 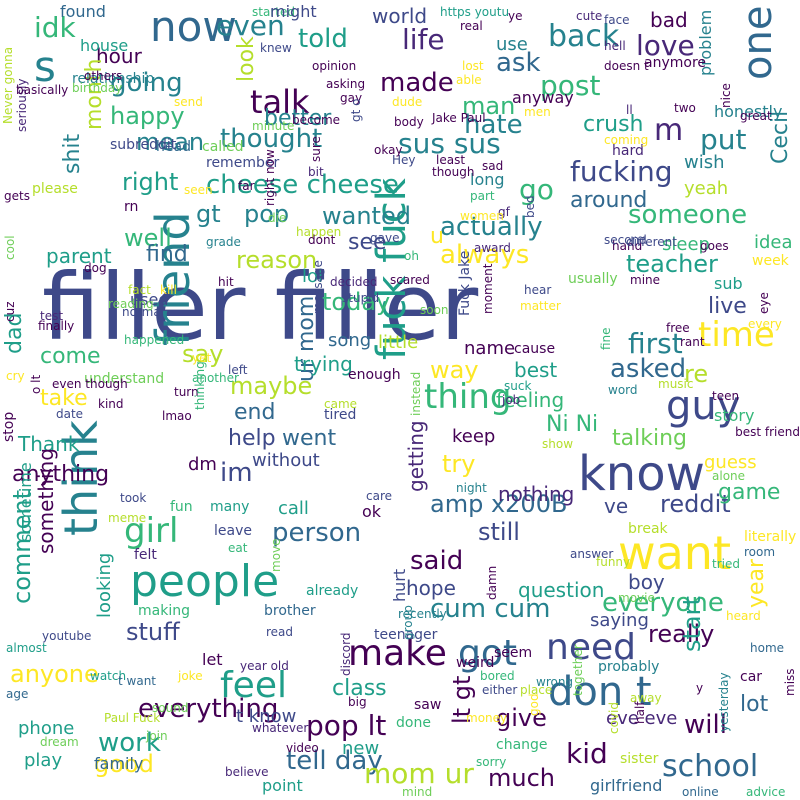 I want to click on word-cloud-word: love, so click(x=665, y=45).